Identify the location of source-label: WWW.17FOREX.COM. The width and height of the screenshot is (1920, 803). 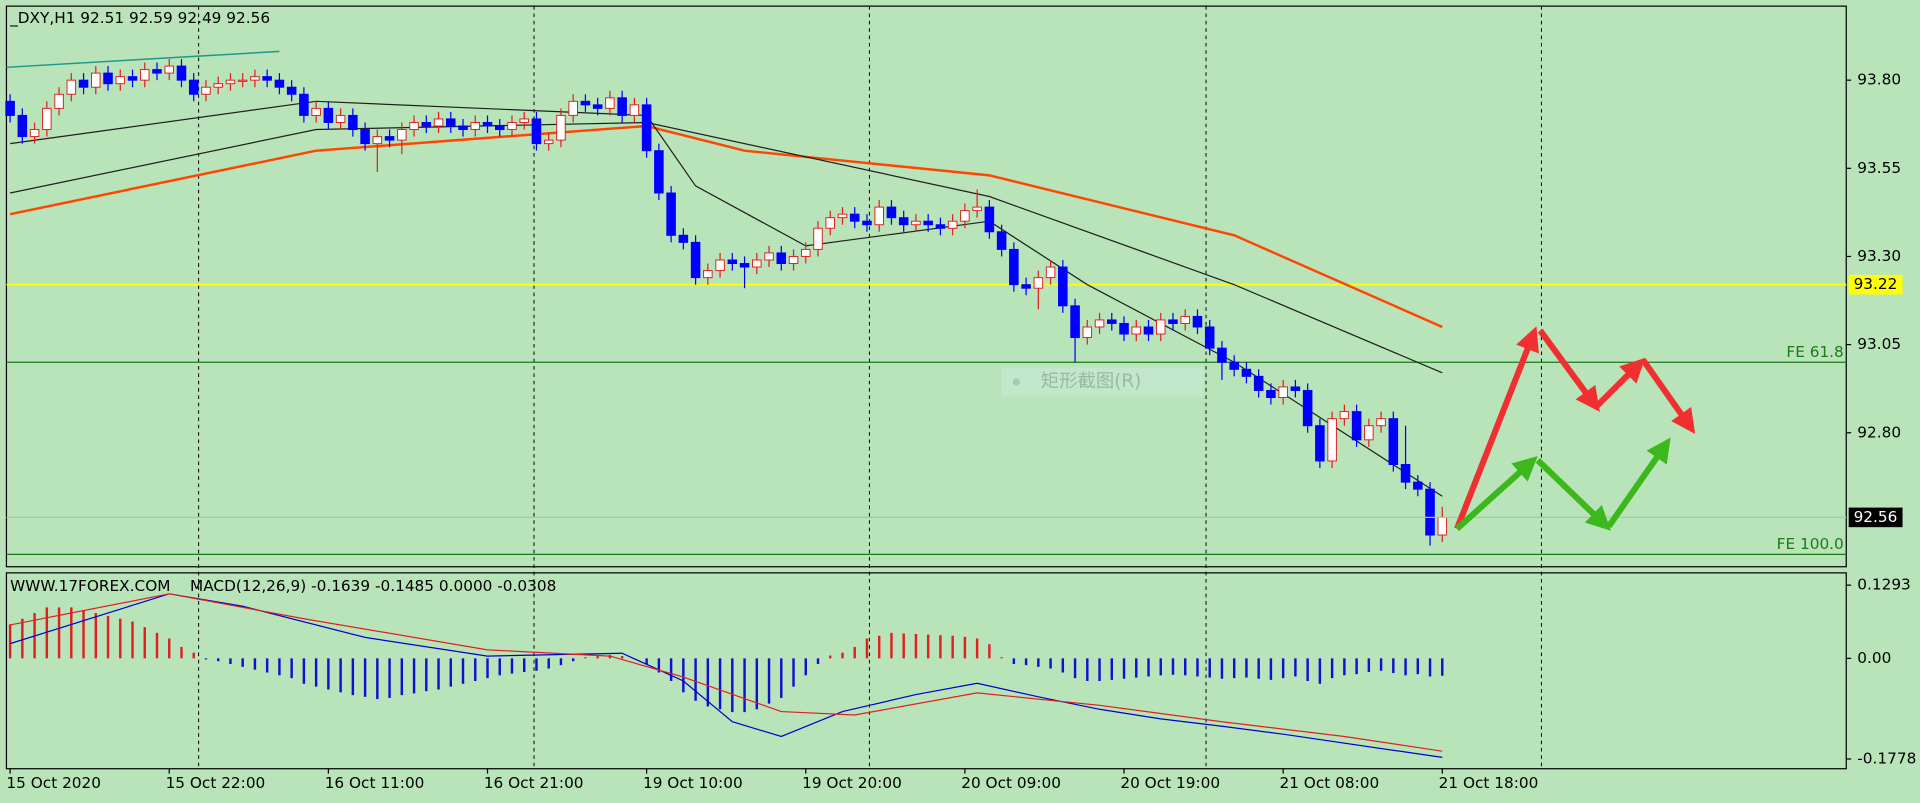
(90, 586).